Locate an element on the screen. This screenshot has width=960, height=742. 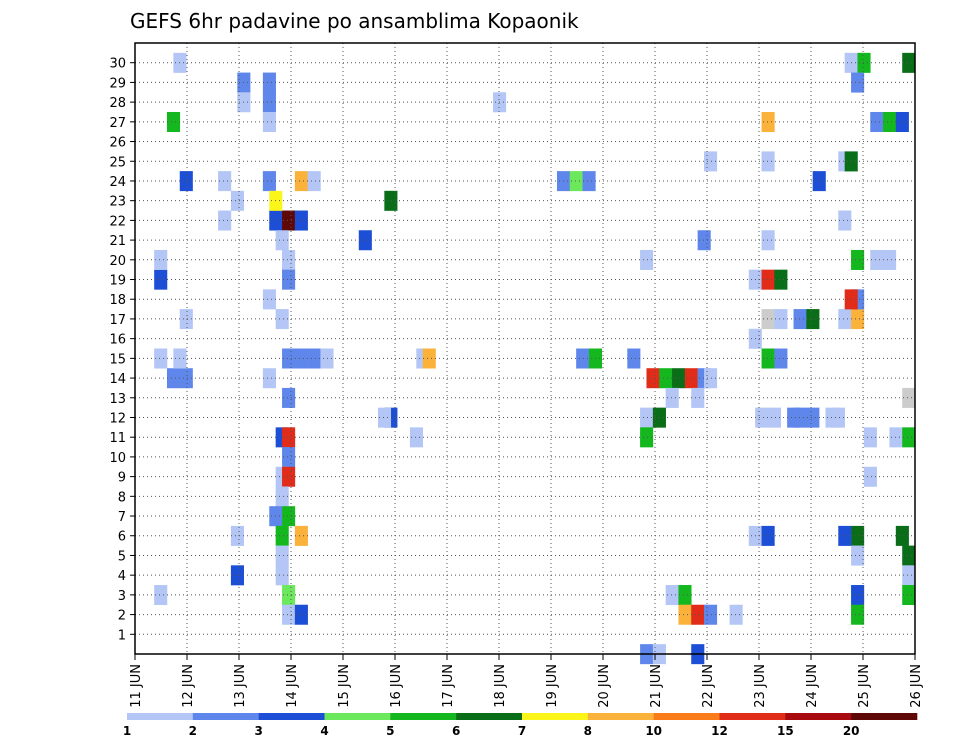
x-tick-label: 19 JUN is located at coordinates (552, 686).